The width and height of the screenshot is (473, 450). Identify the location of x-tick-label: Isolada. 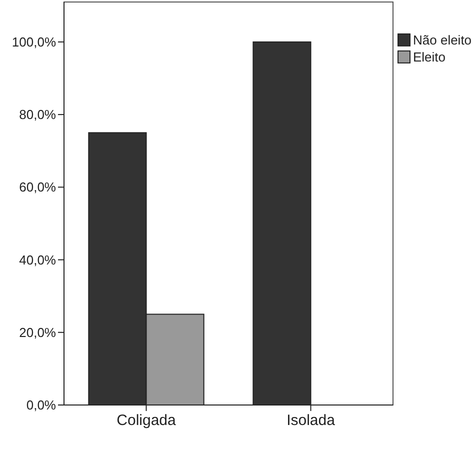
(311, 420).